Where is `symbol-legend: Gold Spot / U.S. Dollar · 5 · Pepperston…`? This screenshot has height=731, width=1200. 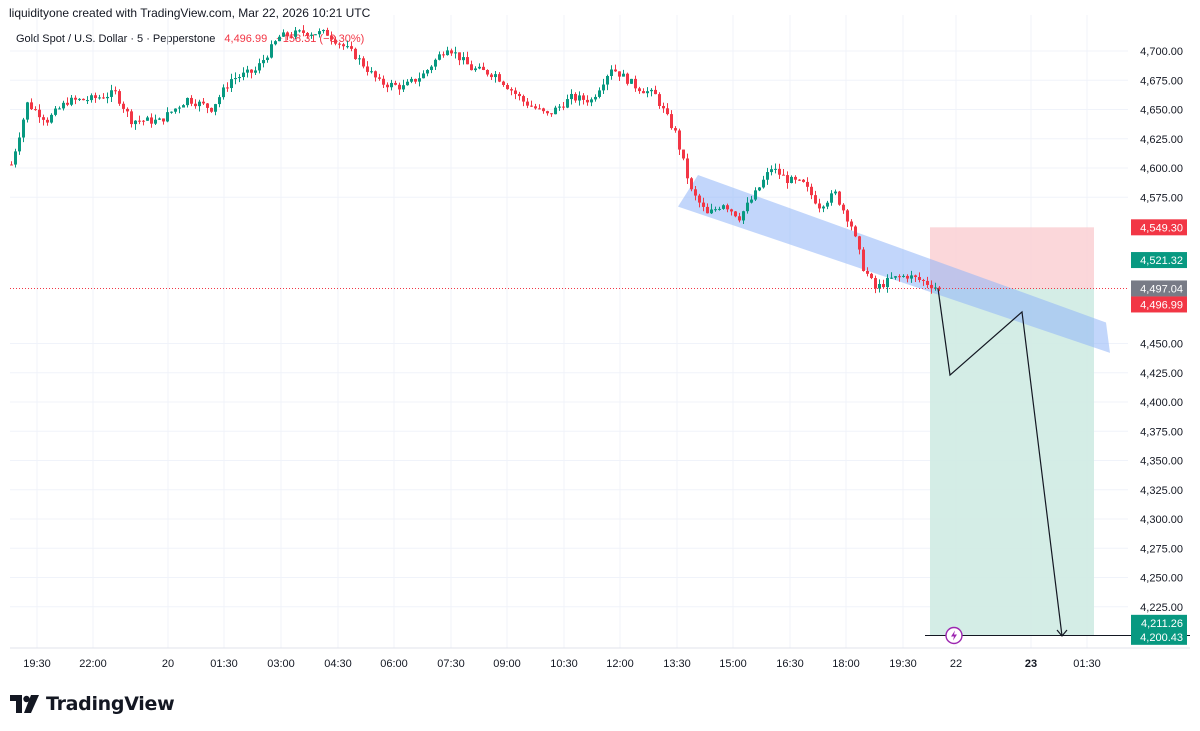 symbol-legend: Gold Spot / U.S. Dollar · 5 · Pepperston… is located at coordinates (190, 39).